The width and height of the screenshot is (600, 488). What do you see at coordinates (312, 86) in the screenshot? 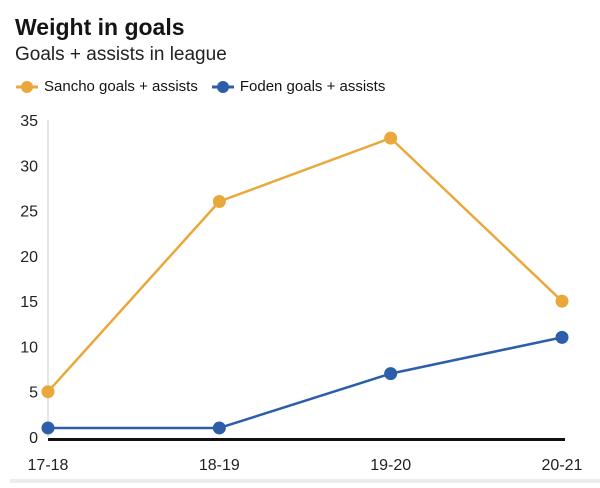
I see `legend-label: Foden goals + assists` at bounding box center [312, 86].